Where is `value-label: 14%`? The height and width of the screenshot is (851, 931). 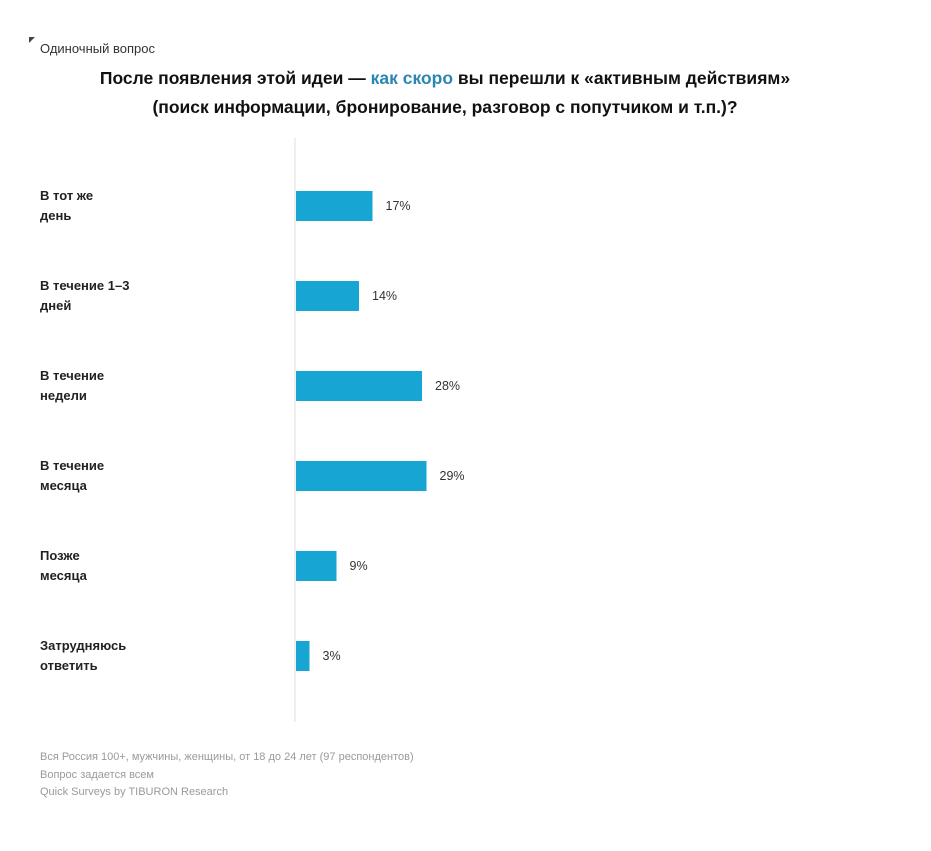 value-label: 14% is located at coordinates (384, 296).